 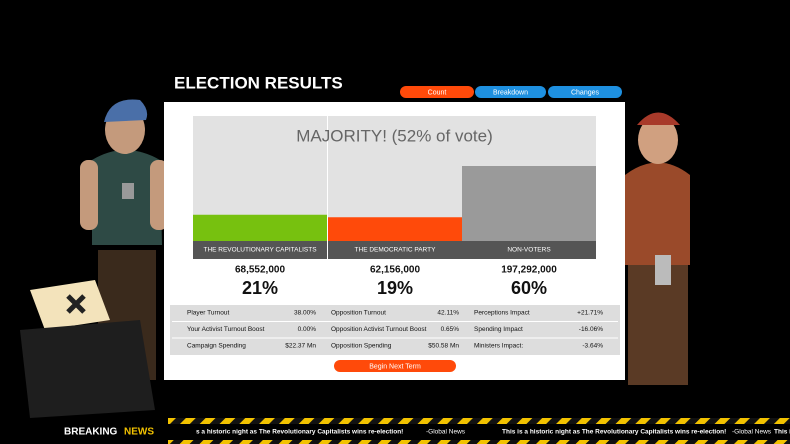 I want to click on vote-share: 19%, so click(x=395, y=288).